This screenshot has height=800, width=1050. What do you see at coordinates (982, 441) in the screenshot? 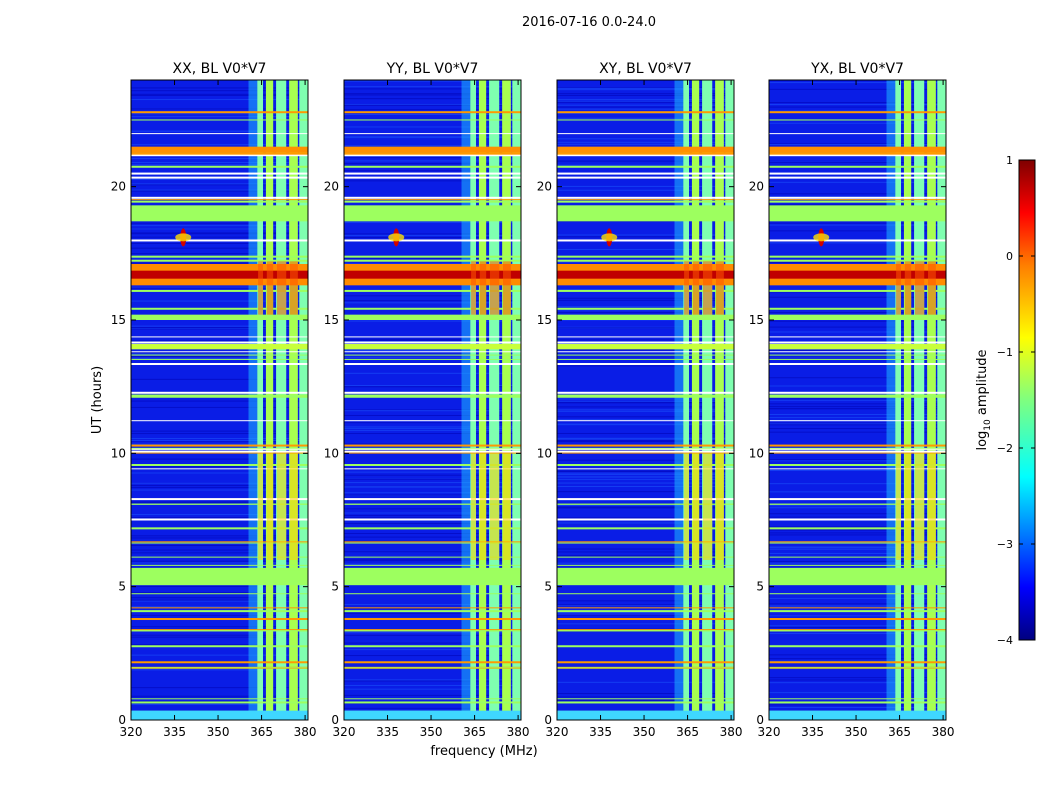
I see `colorbar-label-log: log` at bounding box center [982, 441].